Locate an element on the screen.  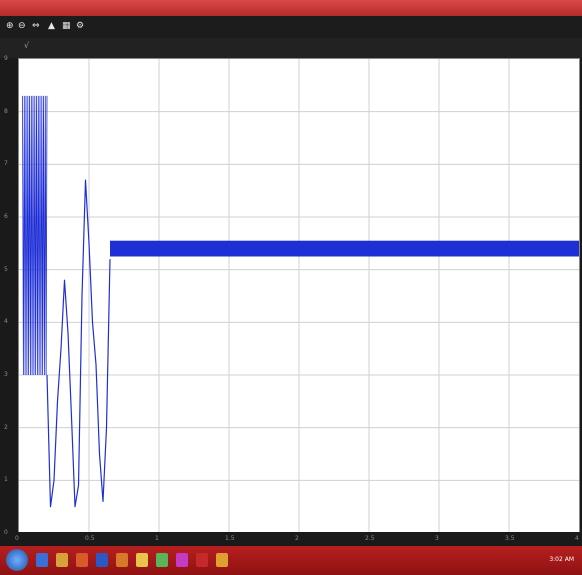
x-tick-label: 4 is located at coordinates (577, 538).